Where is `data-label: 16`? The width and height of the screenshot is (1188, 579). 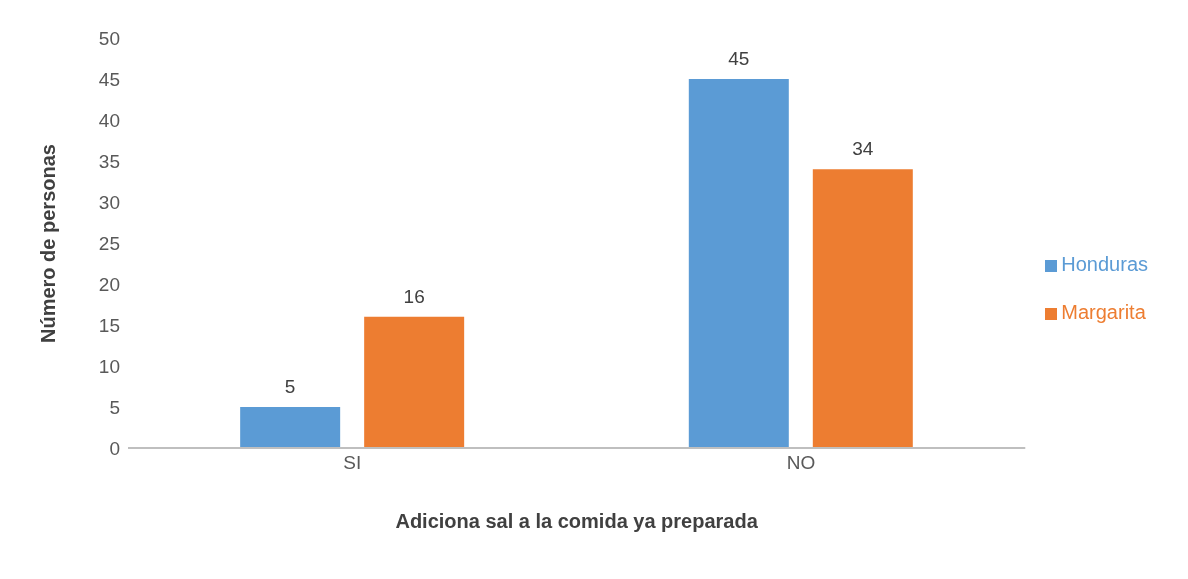
data-label: 16 is located at coordinates (414, 296).